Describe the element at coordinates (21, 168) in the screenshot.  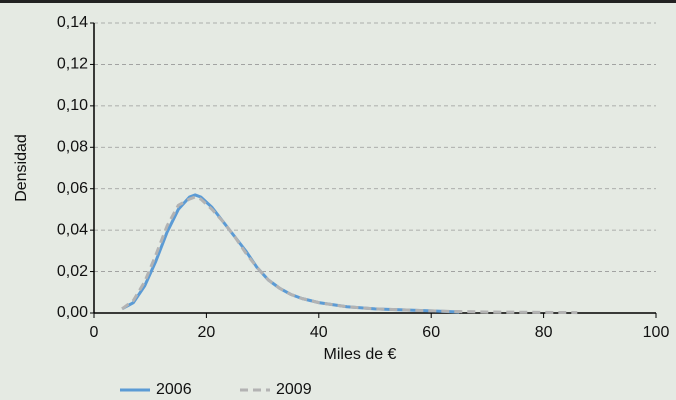
I see `y-axis-label: Densidad` at that location.